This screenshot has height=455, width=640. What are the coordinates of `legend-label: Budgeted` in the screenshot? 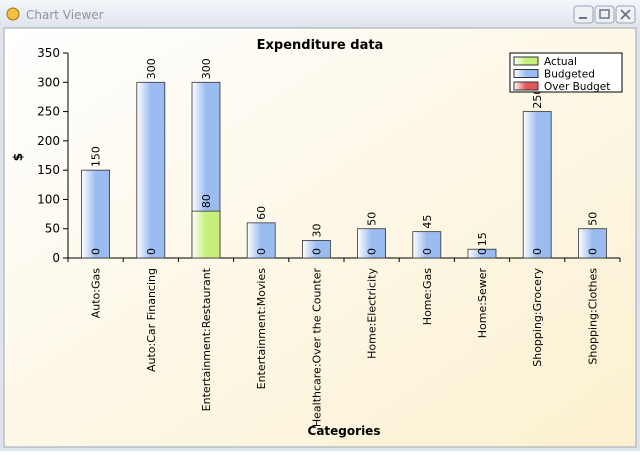 It's located at (569, 75).